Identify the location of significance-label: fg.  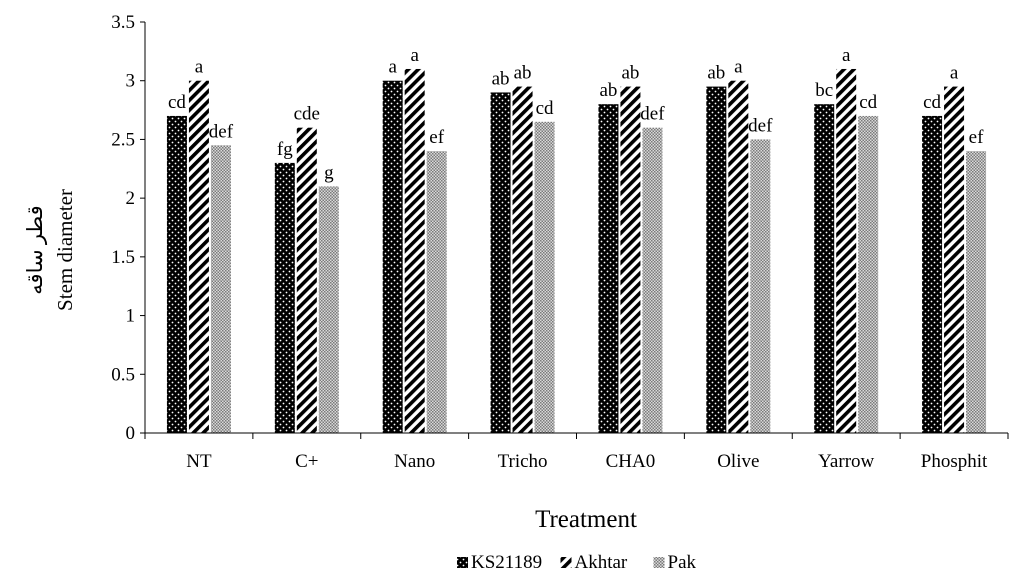
(285, 149).